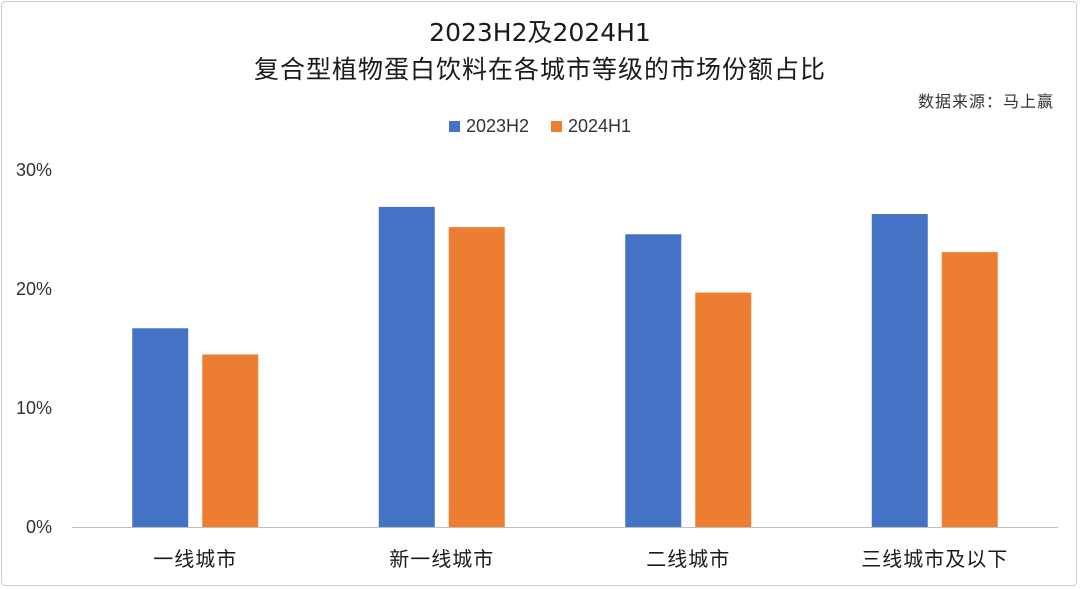 The image size is (1080, 589). Describe the element at coordinates (540, 126) in the screenshot. I see `chart-legend: 2023H2 2024H1` at that location.